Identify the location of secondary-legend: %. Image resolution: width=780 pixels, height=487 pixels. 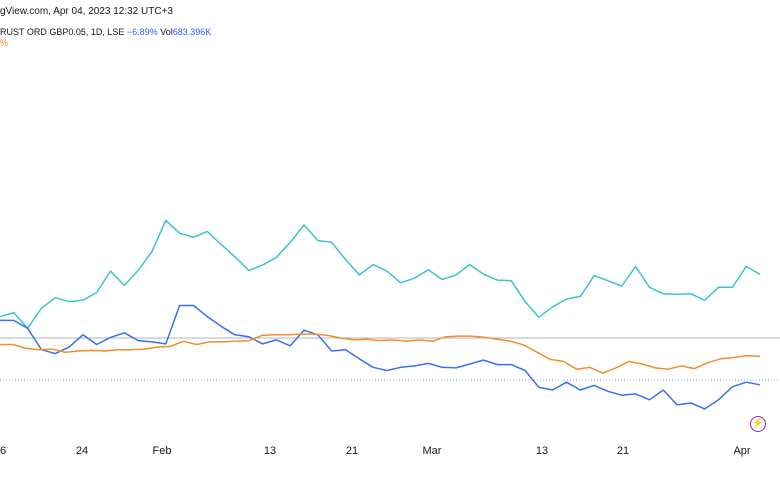
(4, 43).